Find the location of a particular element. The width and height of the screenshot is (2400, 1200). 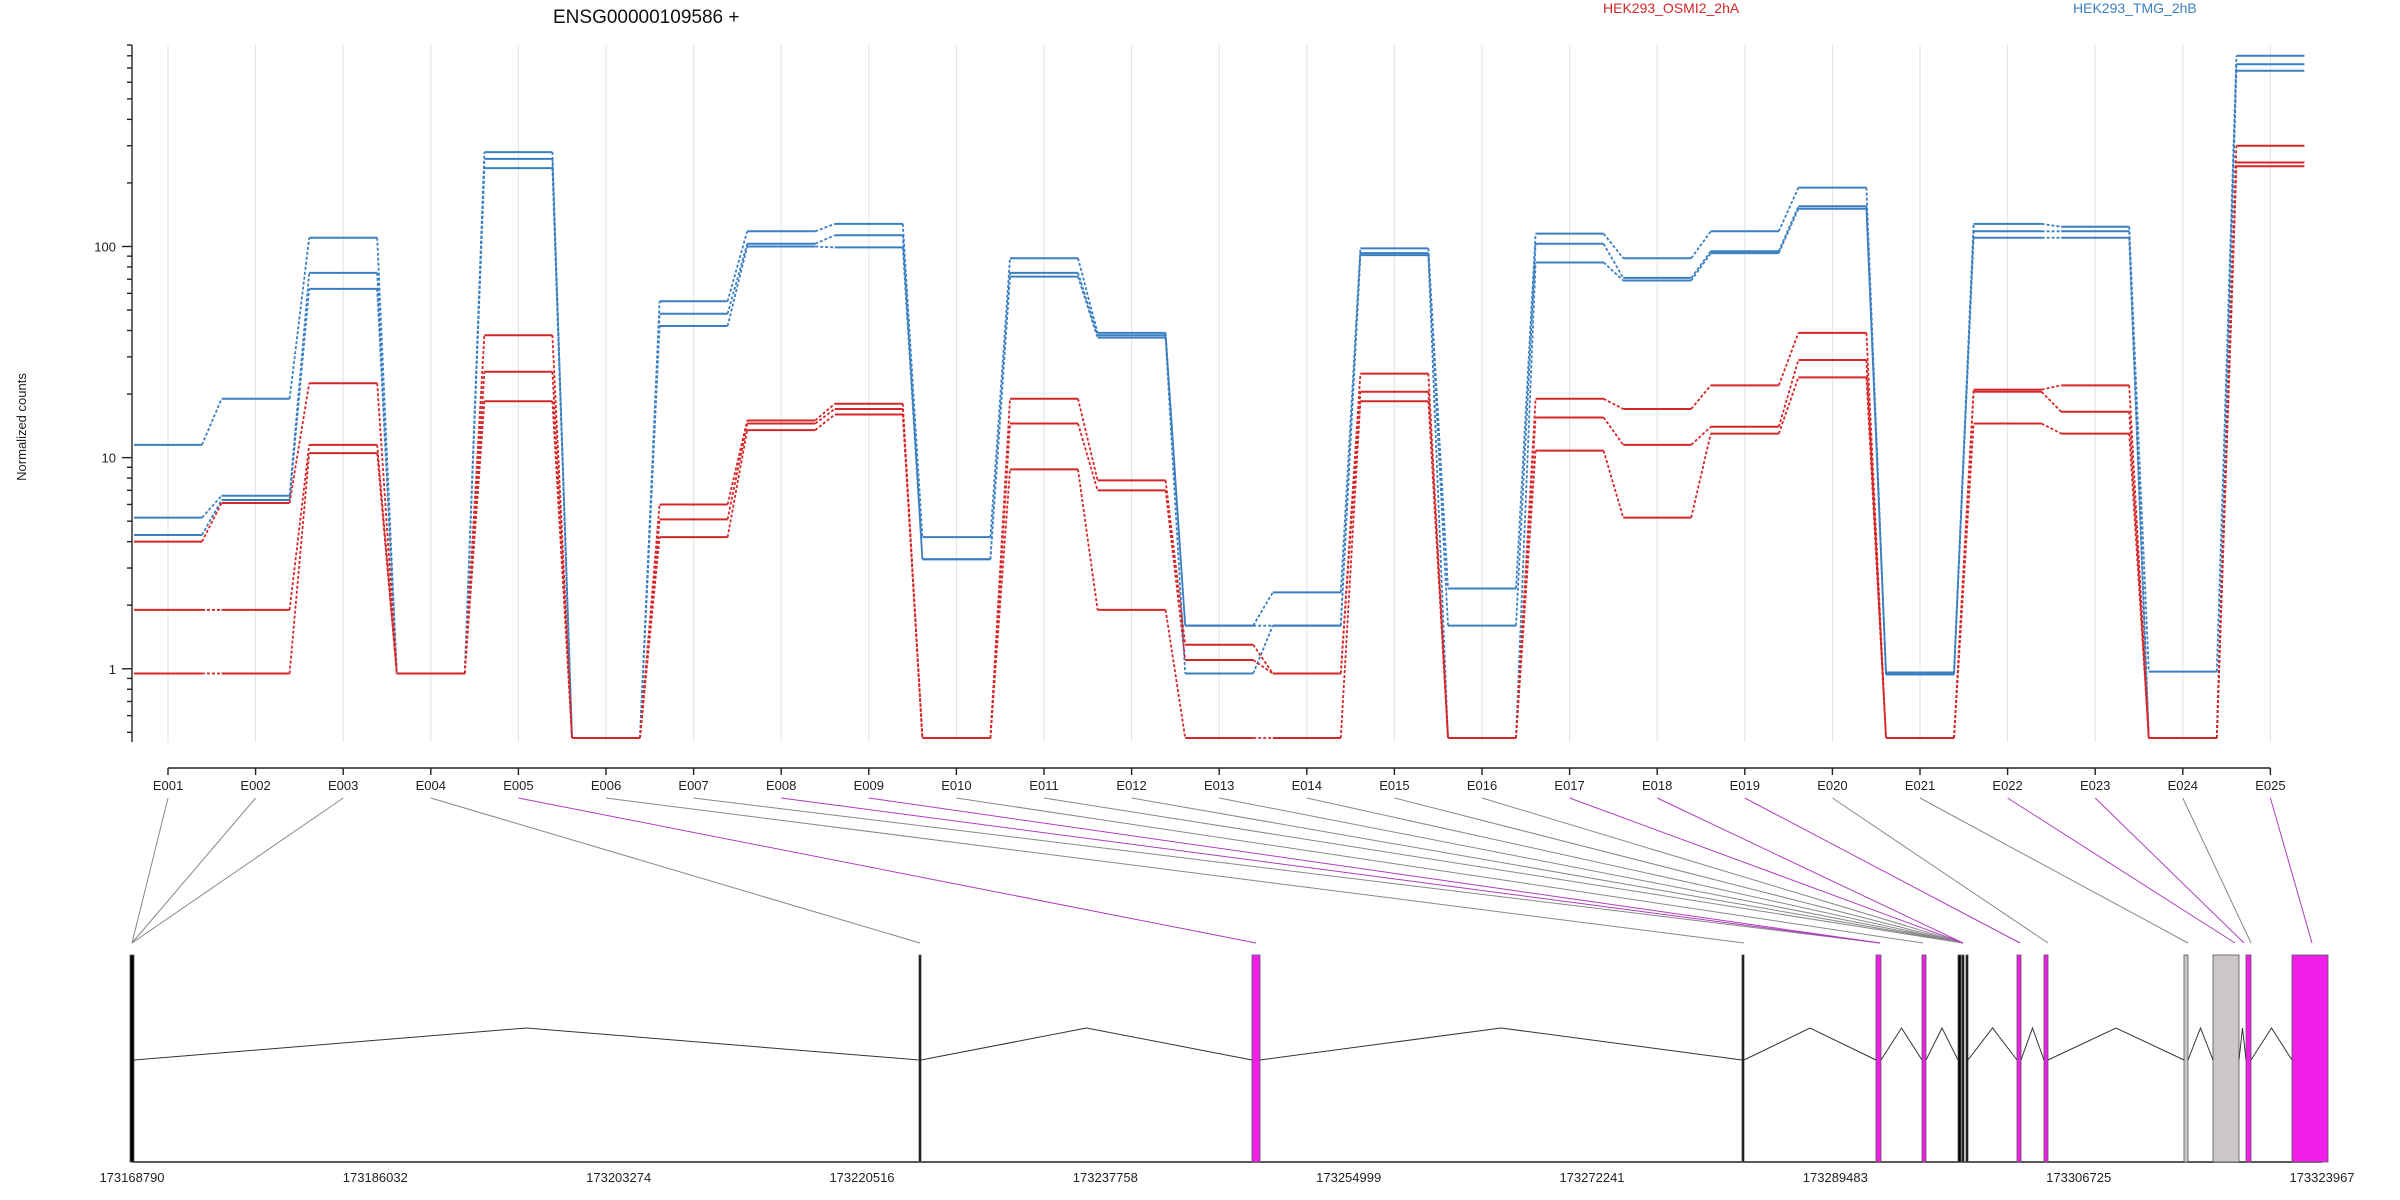

x-tick-label-E024: E024 is located at coordinates (2183, 785).